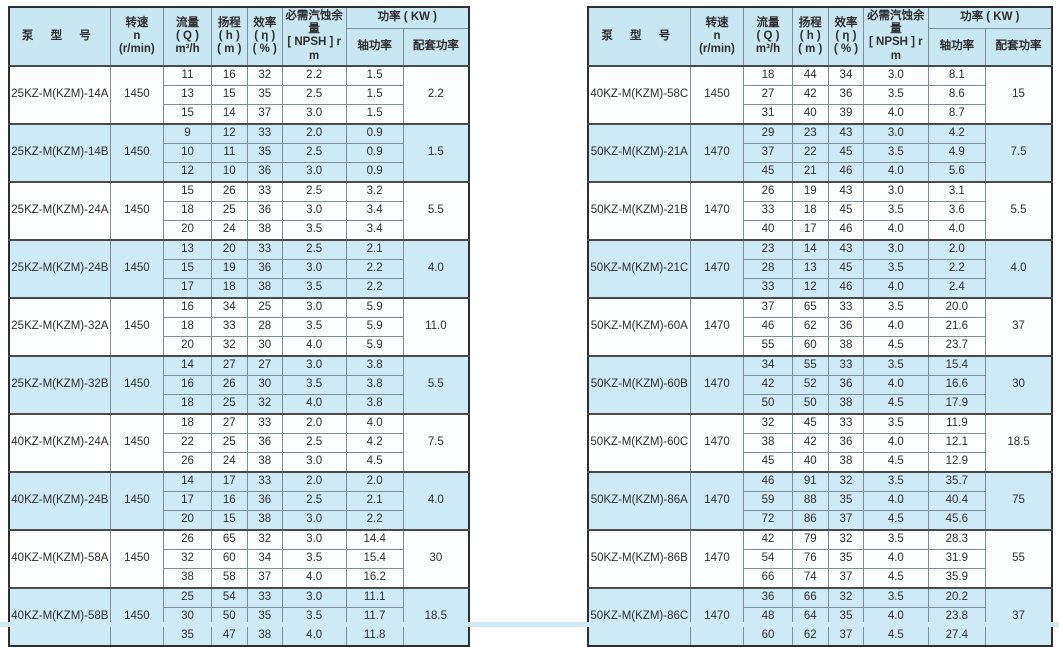 Image resolution: width=1059 pixels, height=647 pixels. What do you see at coordinates (810, 133) in the screenshot?
I see `head-cell: 23` at bounding box center [810, 133].